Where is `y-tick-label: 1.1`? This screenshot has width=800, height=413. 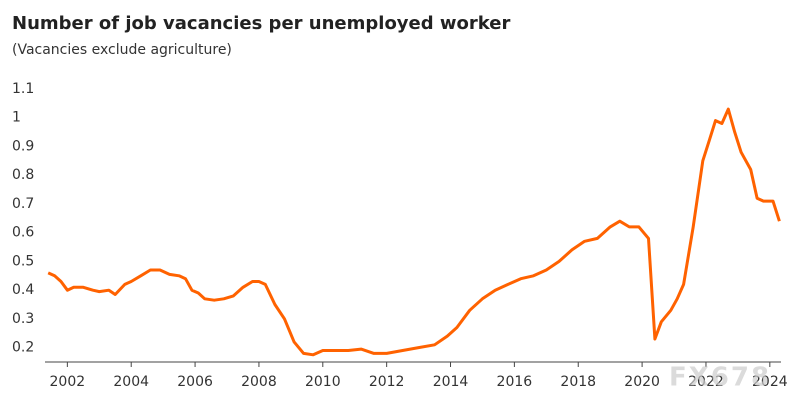 y-tick-label: 1.1 is located at coordinates (23, 89).